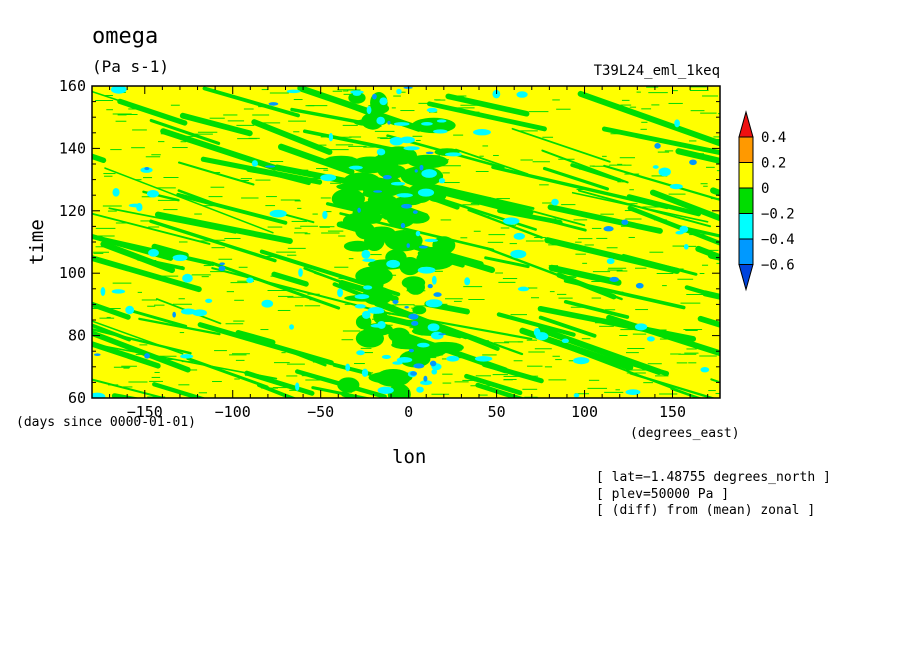  Describe the element at coordinates (72, 86) in the screenshot. I see `y-tick-label: 160` at that location.